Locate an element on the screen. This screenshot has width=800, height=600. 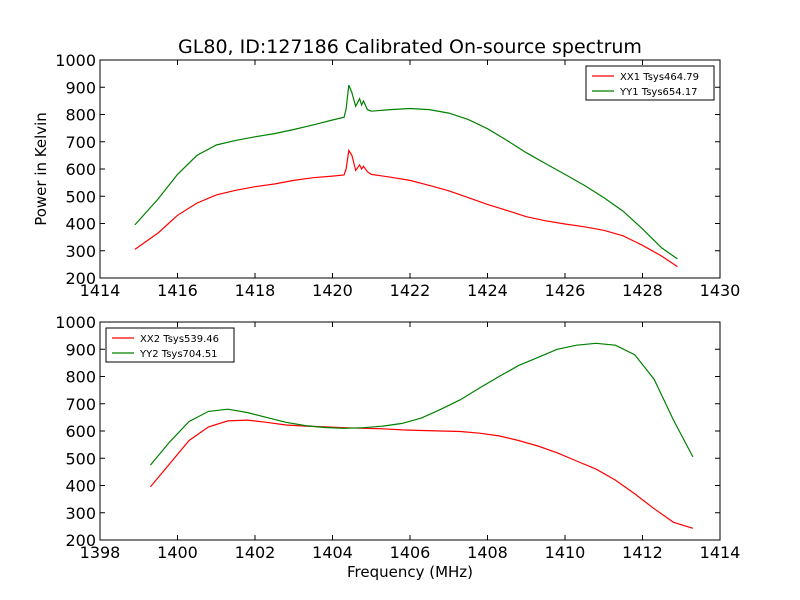
x-tick-label: 1402 is located at coordinates (255, 552).